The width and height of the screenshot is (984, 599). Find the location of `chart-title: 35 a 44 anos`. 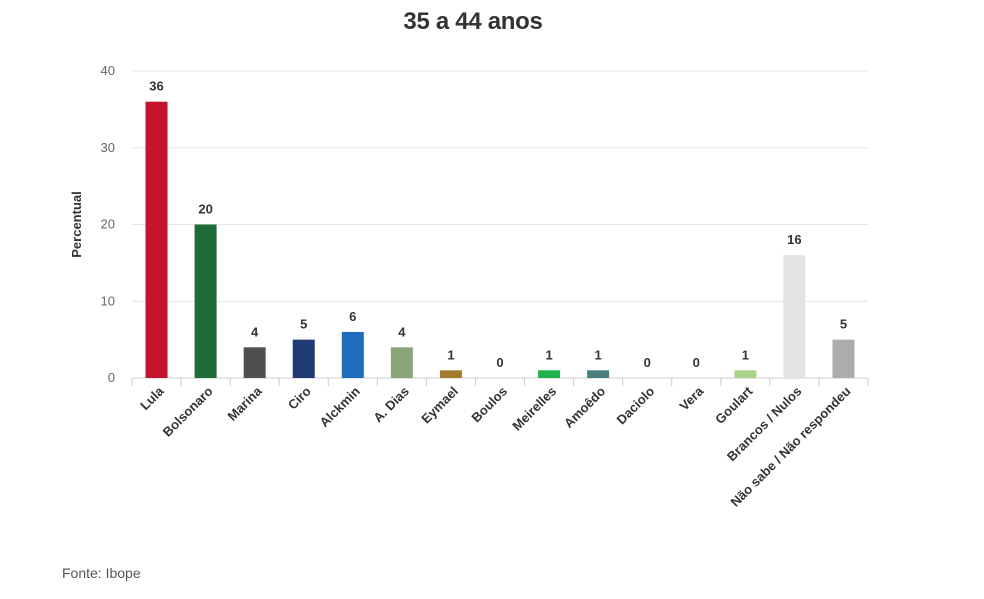

chart-title: 35 a 44 anos is located at coordinates (473, 21).